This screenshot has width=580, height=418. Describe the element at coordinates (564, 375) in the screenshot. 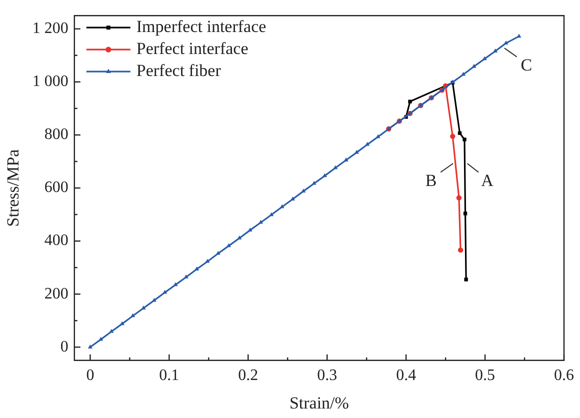

I see `x-tick-label: 0.6` at that location.